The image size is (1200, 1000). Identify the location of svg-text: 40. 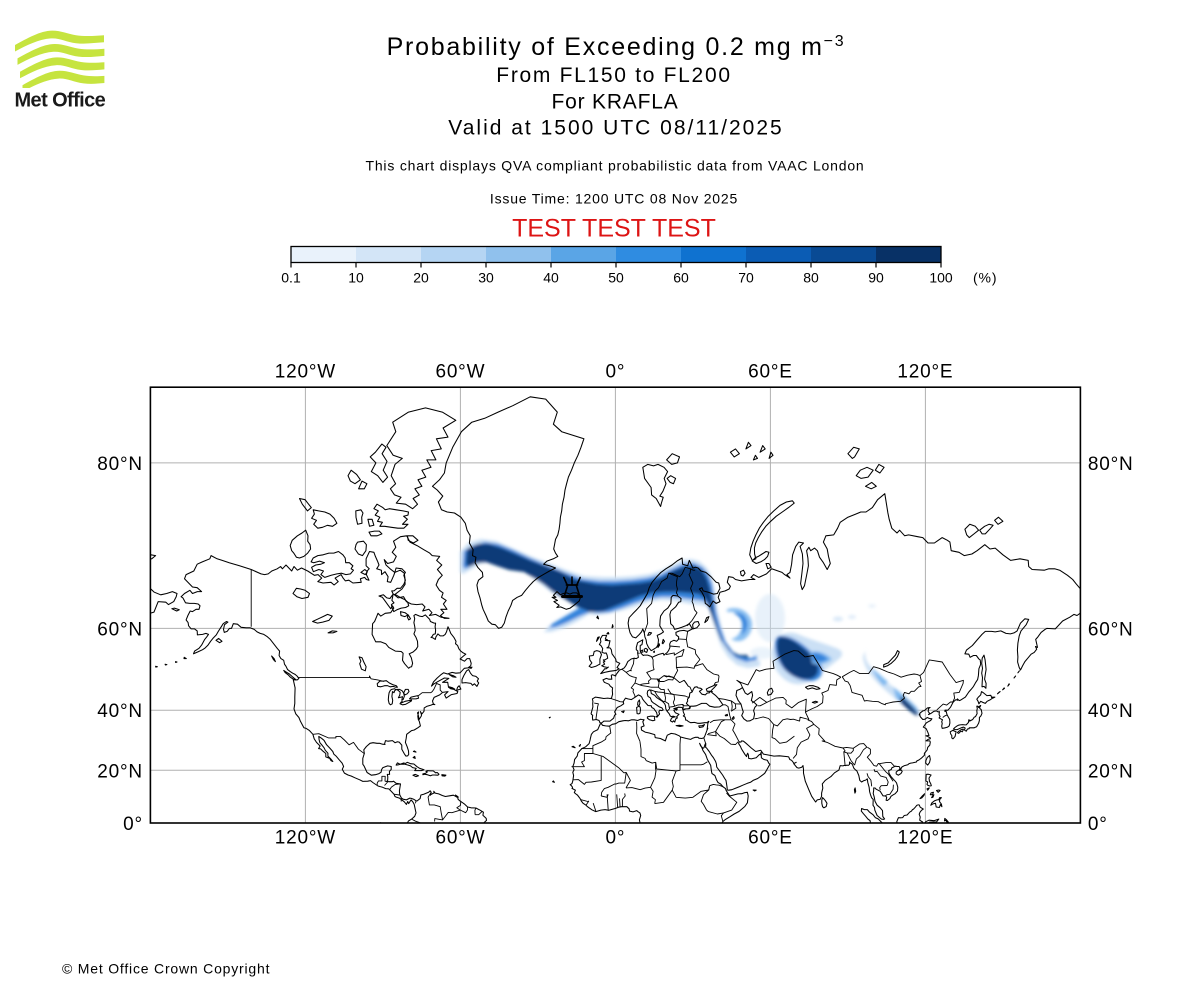
(551, 277).